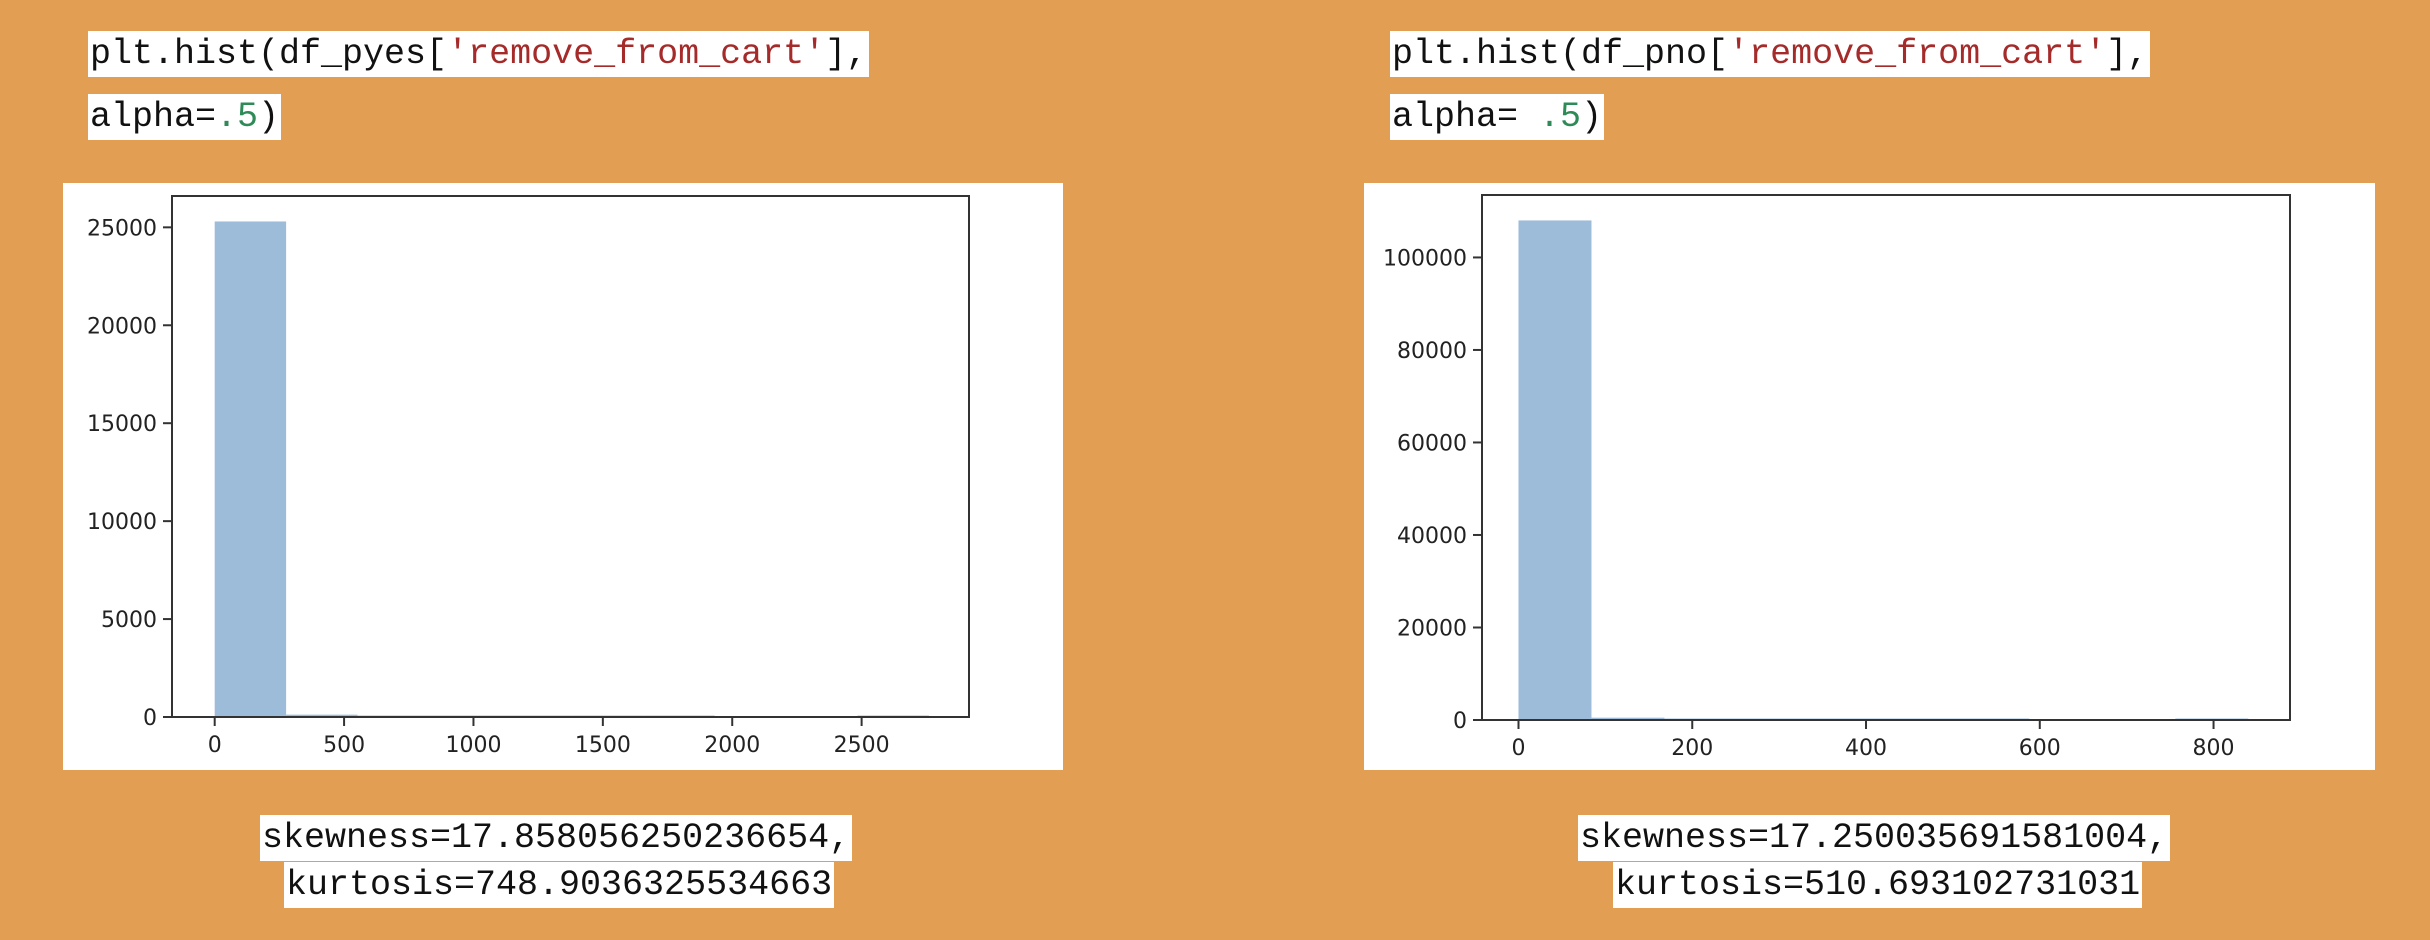 The width and height of the screenshot is (2430, 940). Describe the element at coordinates (1560, 54) in the screenshot. I see `right-code-prefix: plt.hist(df_pno[` at that location.